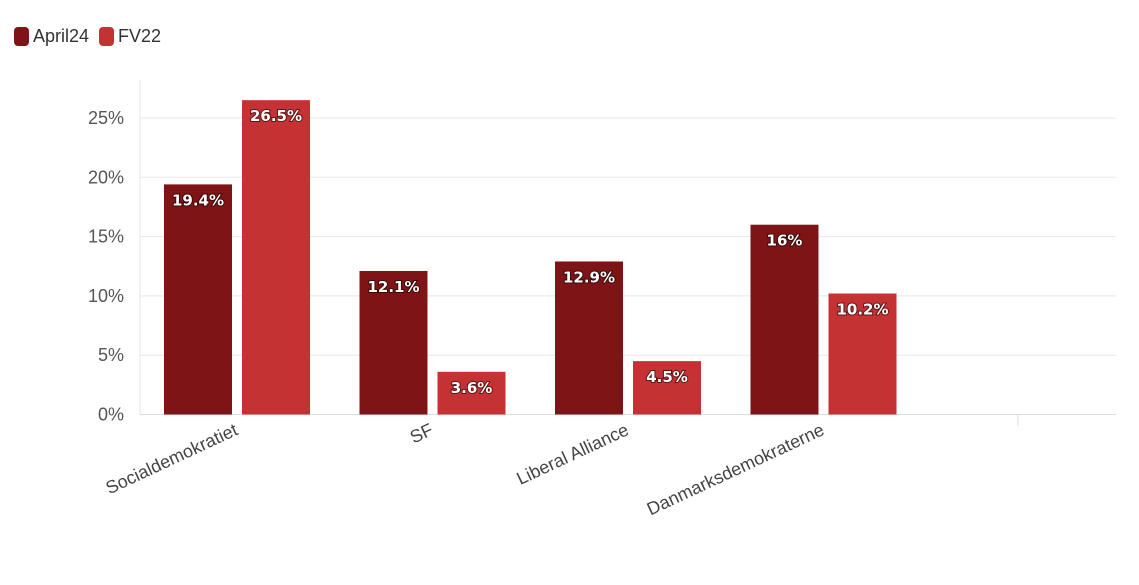 The image size is (1139, 585). What do you see at coordinates (573, 453) in the screenshot?
I see `x-category-label: Liberal Alliance` at bounding box center [573, 453].